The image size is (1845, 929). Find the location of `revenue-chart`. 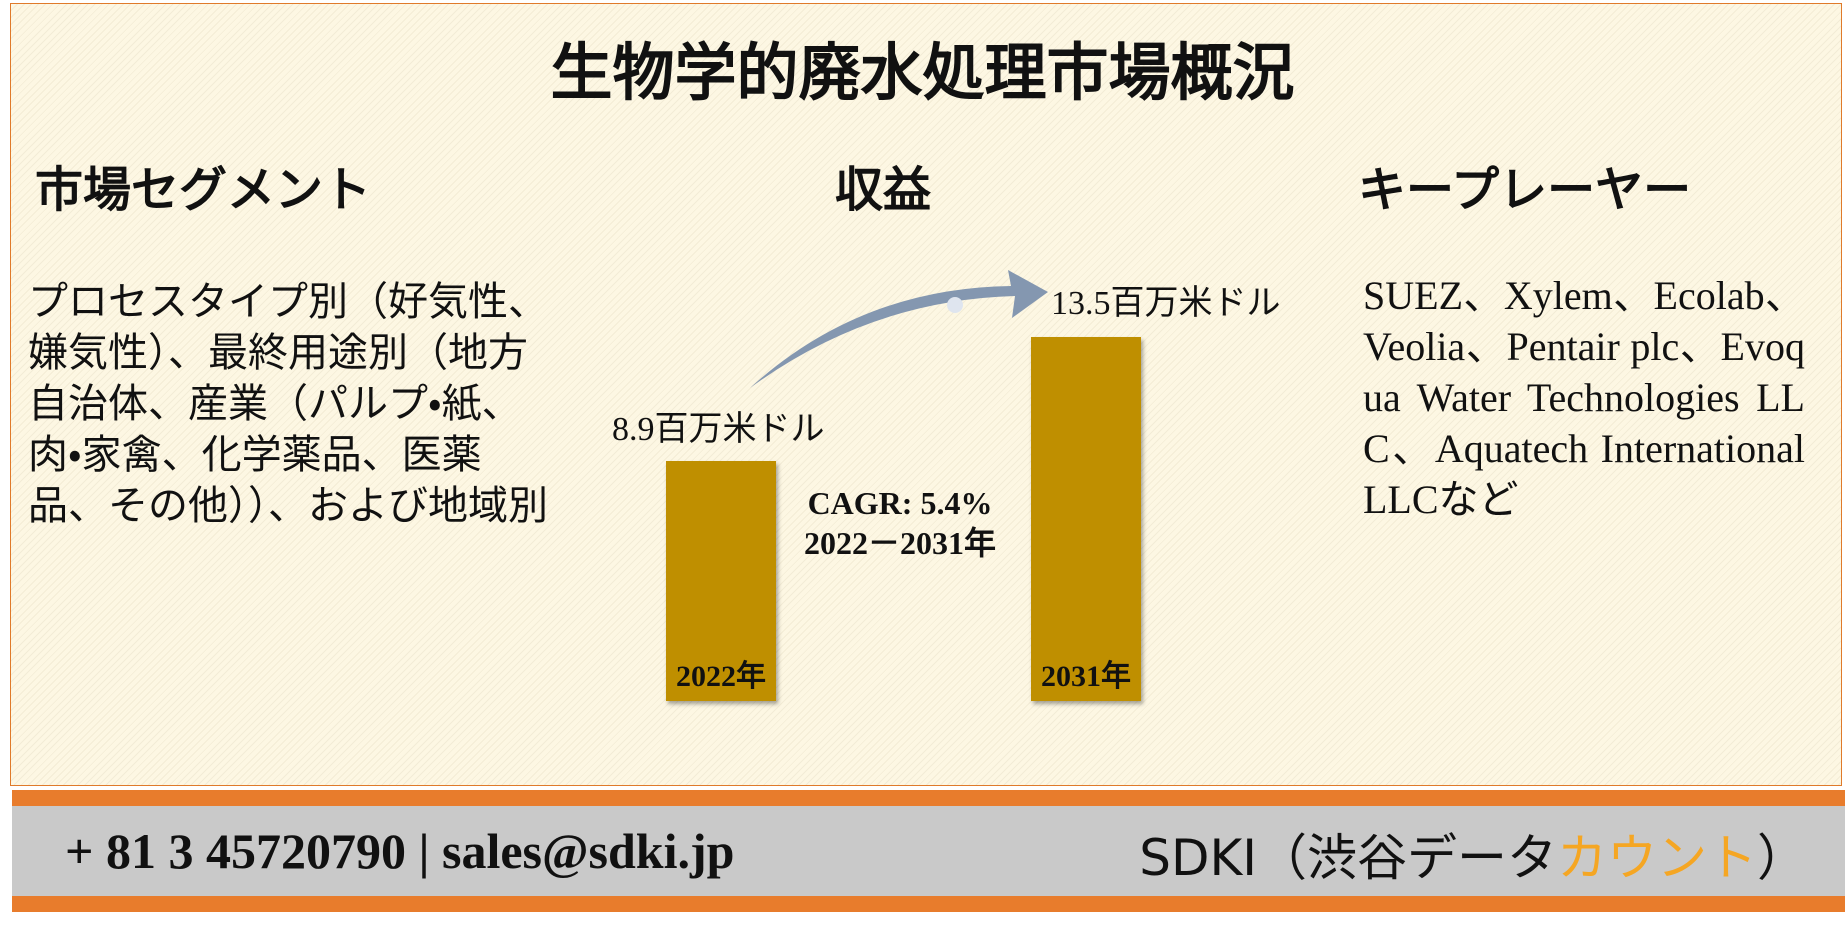

revenue-chart is located at coordinates (899, 329).